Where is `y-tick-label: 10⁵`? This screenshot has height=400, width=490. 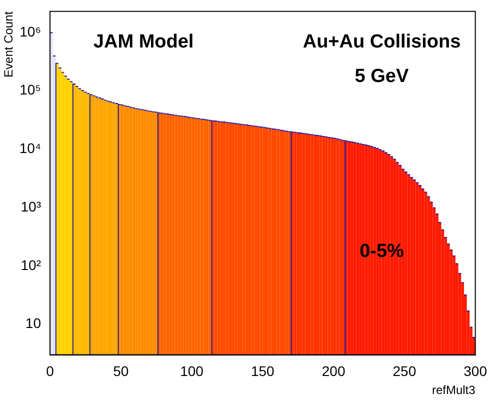
y-tick-label: 10⁵ is located at coordinates (30, 90).